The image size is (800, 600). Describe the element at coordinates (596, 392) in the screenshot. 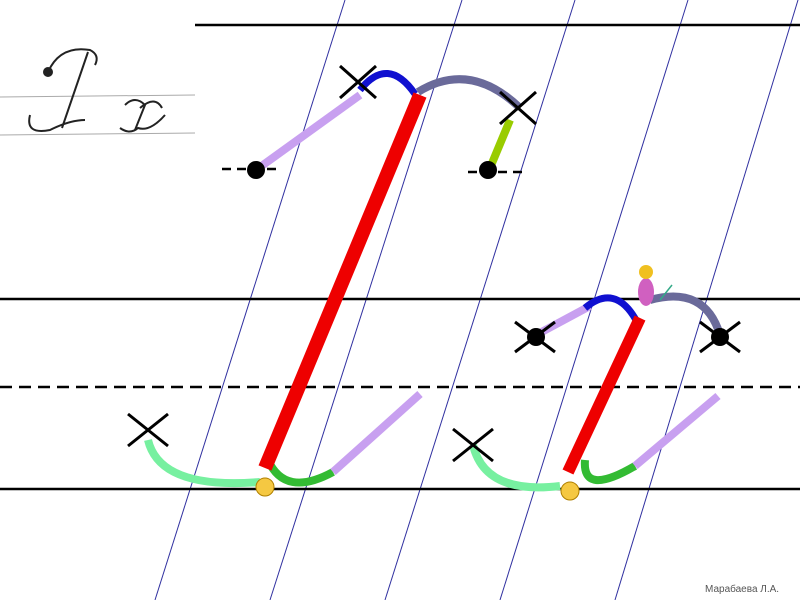

I see `small-x-strokes` at that location.